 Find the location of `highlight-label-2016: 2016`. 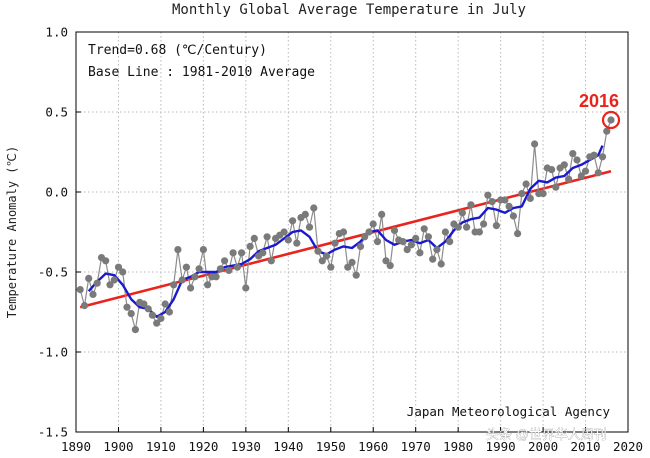

highlight-label-2016: 2016 is located at coordinates (599, 101).